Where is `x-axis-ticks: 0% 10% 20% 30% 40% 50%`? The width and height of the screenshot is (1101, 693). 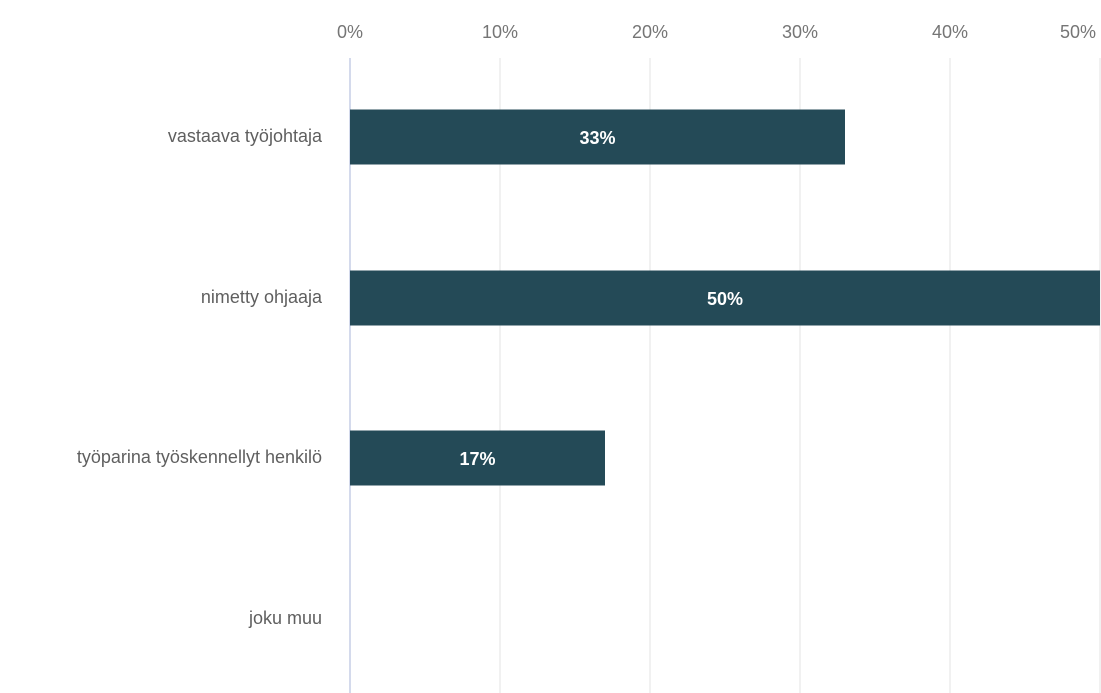 x-axis-ticks: 0% 10% 20% 30% 40% 50% is located at coordinates (716, 32).